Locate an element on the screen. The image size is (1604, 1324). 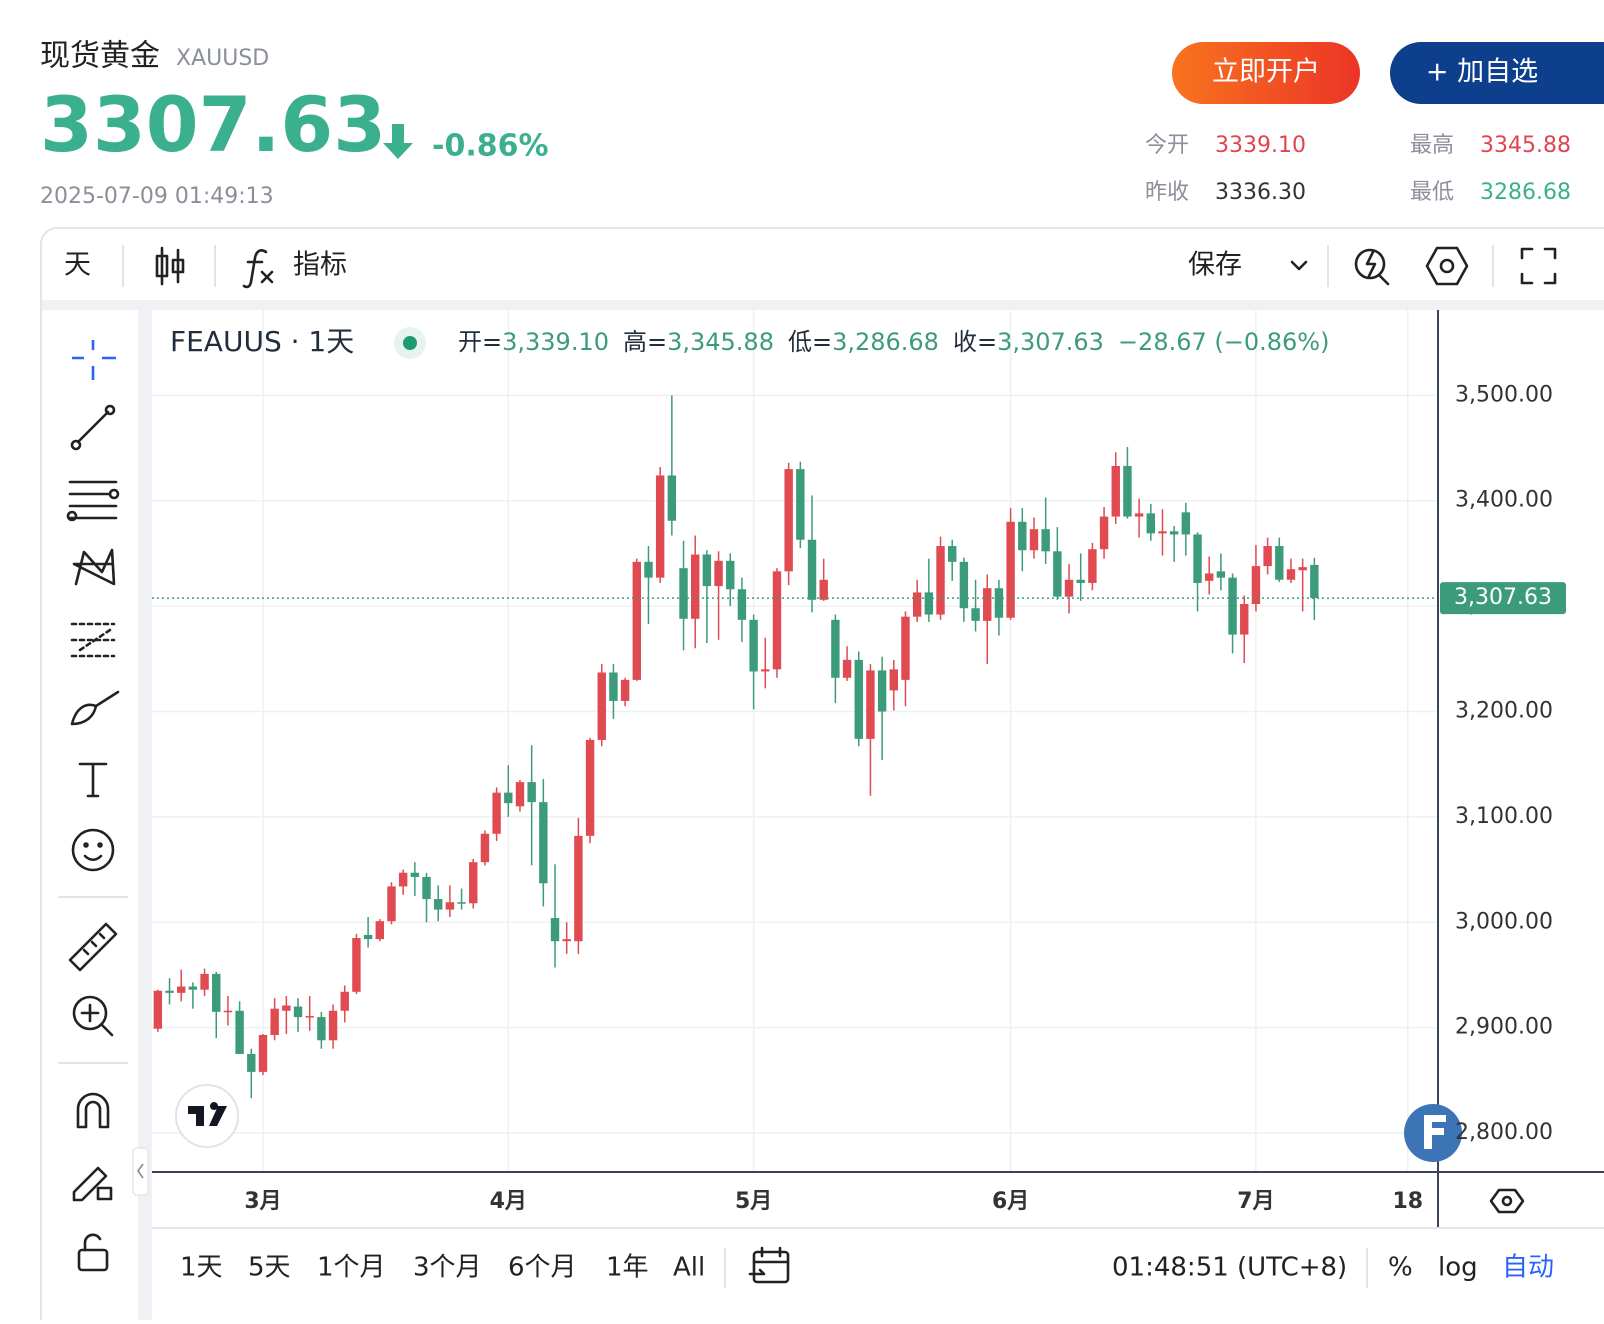
symbol: FEAUUS · 1天 is located at coordinates (262, 341).